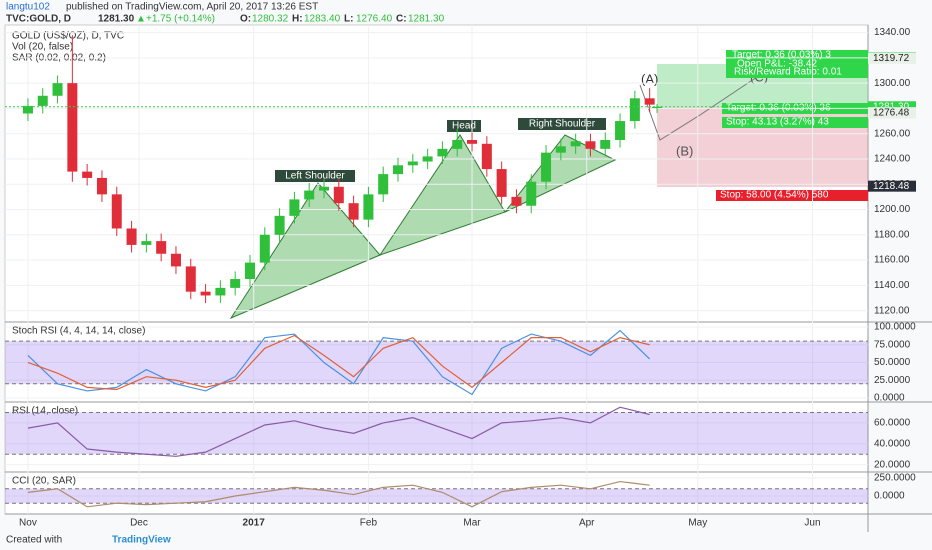  What do you see at coordinates (141, 540) in the screenshot?
I see `footer-brand: TradingView` at bounding box center [141, 540].